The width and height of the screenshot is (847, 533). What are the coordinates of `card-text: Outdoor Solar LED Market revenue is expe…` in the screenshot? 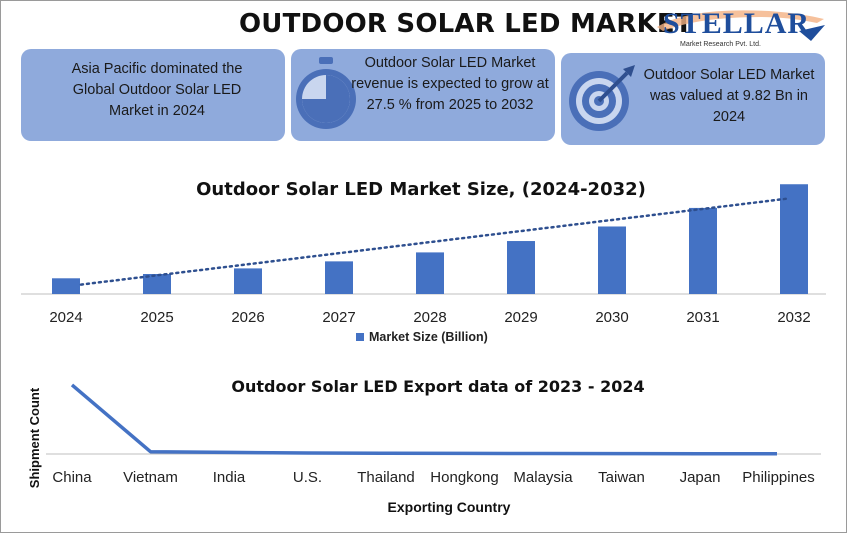 It's located at (450, 84).